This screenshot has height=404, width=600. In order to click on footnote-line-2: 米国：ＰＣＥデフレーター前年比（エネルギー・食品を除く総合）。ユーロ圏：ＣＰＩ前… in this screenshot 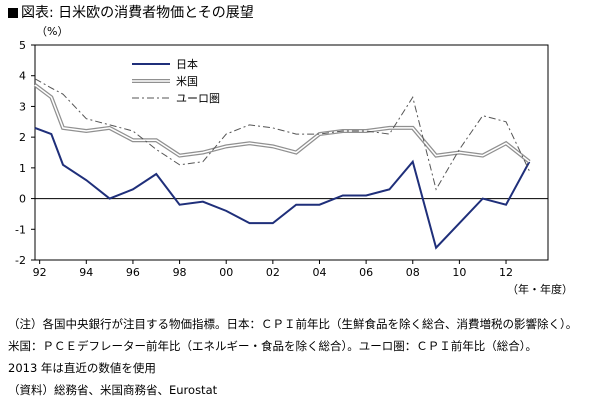, I will do `click(272, 346)`.